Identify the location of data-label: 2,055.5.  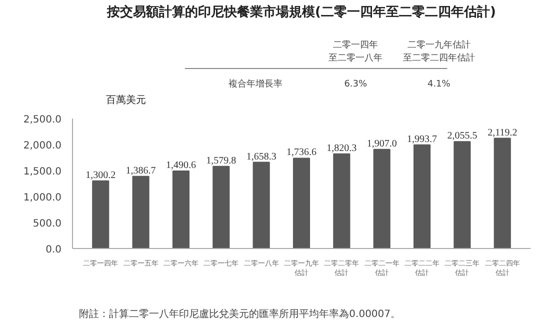
(462, 136).